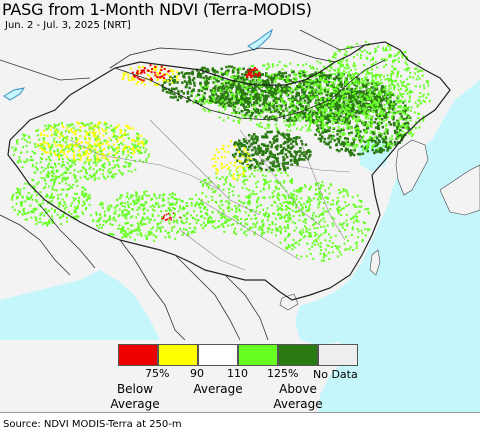 This screenshot has width=480, height=436. What do you see at coordinates (80, 305) in the screenshot?
I see `bay-of-bengal` at bounding box center [80, 305].